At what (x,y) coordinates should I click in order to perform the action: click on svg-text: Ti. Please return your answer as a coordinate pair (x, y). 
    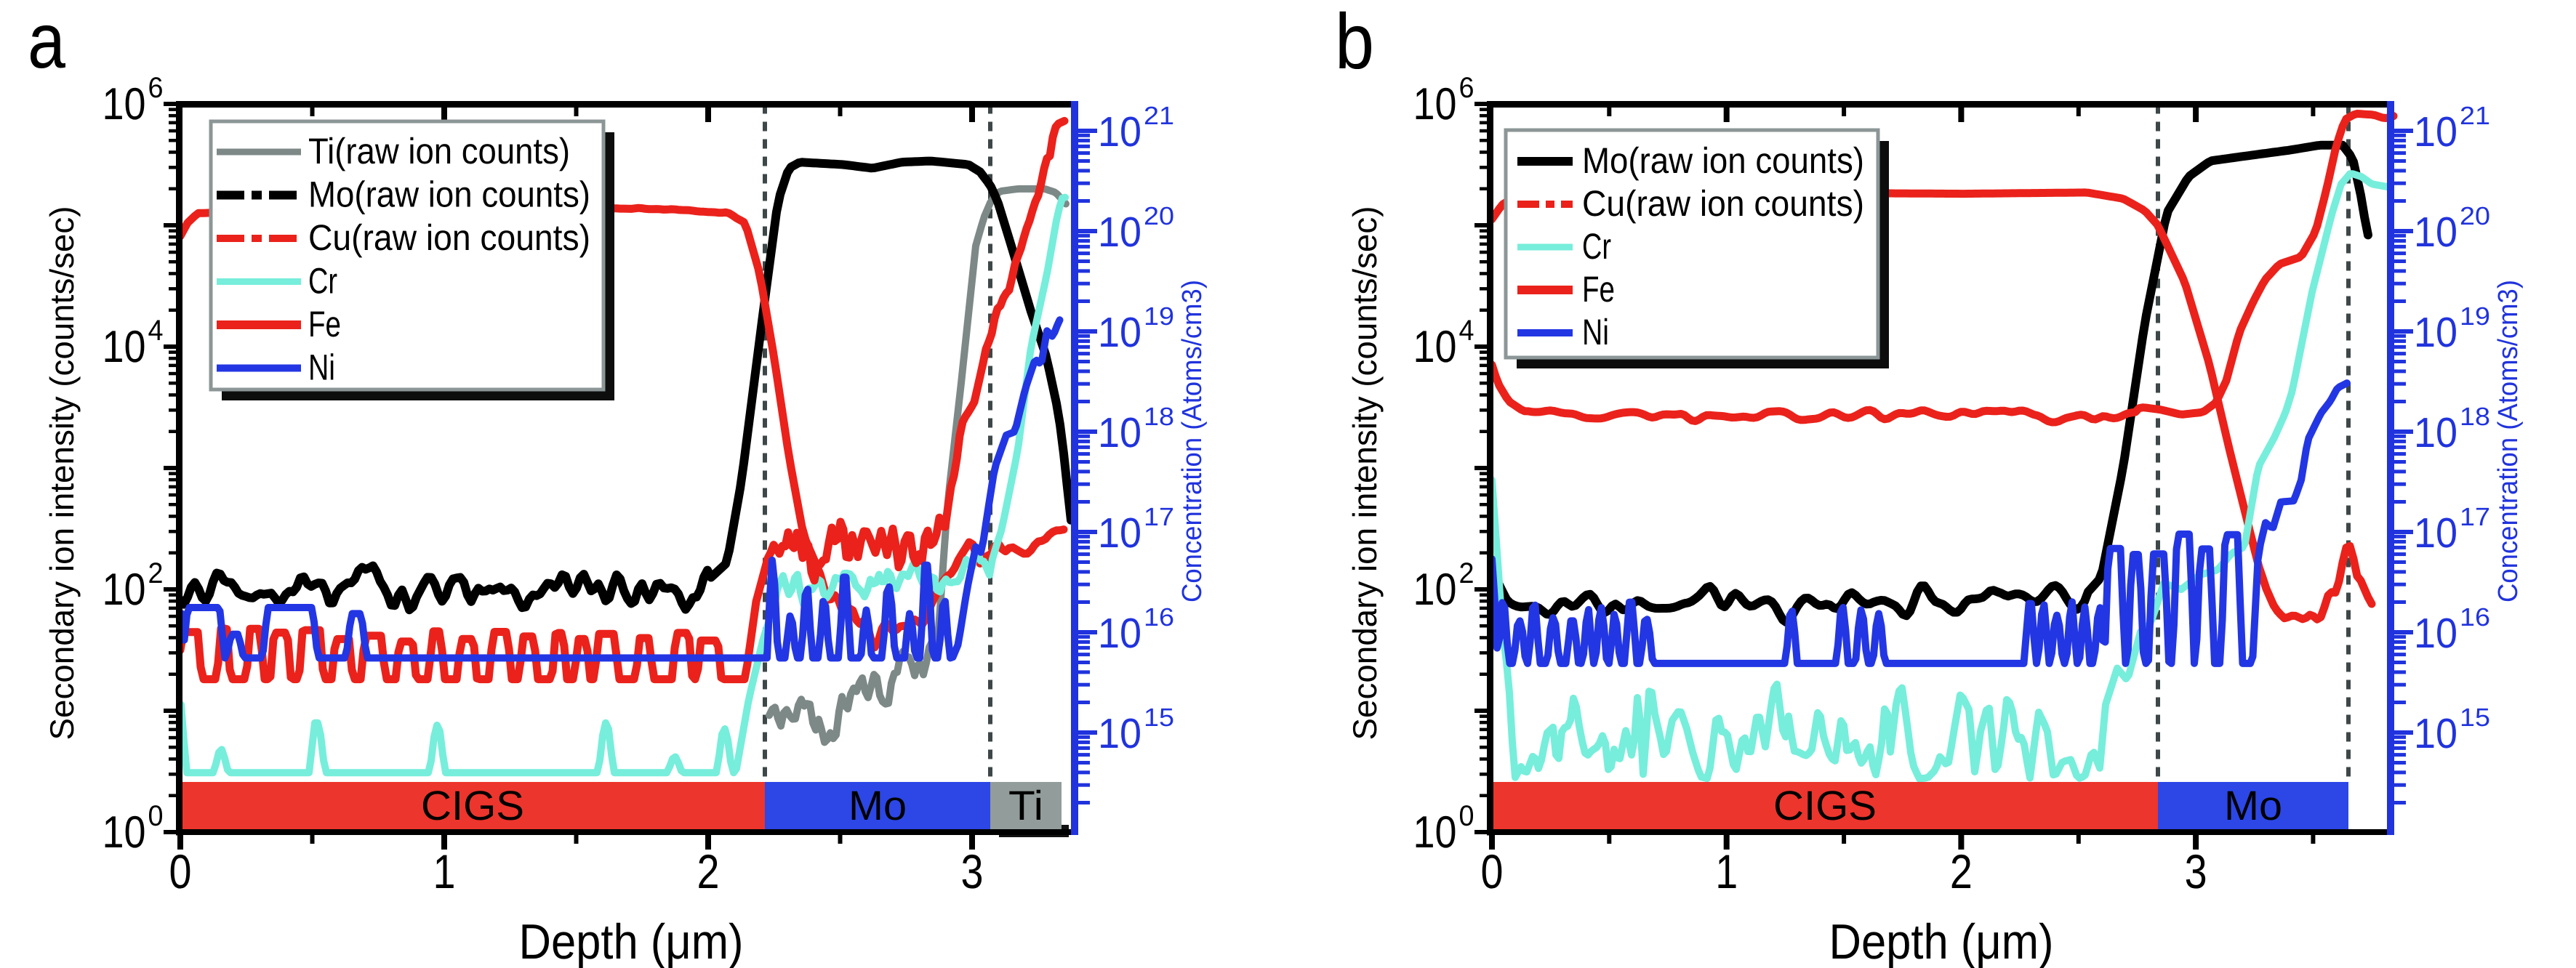
    Looking at the image, I should click on (1025, 806).